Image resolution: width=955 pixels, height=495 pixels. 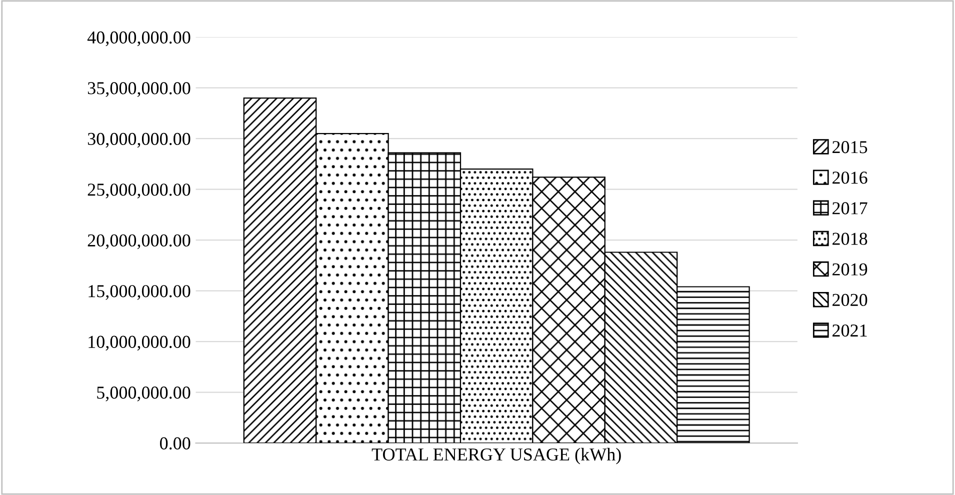 What do you see at coordinates (850, 147) in the screenshot?
I see `legend-label: 2015` at bounding box center [850, 147].